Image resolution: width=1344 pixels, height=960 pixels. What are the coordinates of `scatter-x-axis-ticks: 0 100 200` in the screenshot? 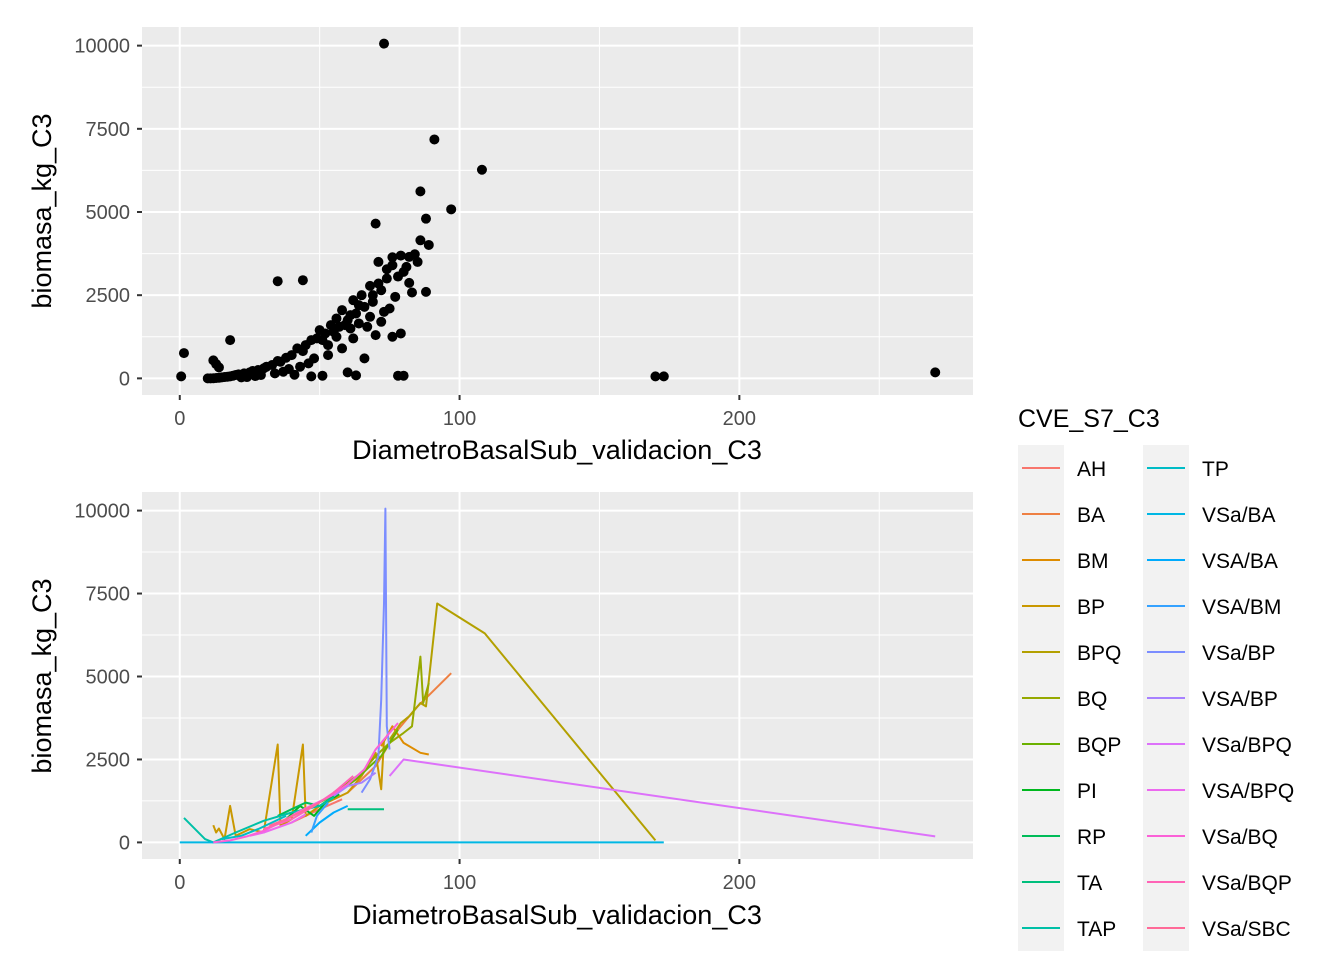 It's located at (465, 412).